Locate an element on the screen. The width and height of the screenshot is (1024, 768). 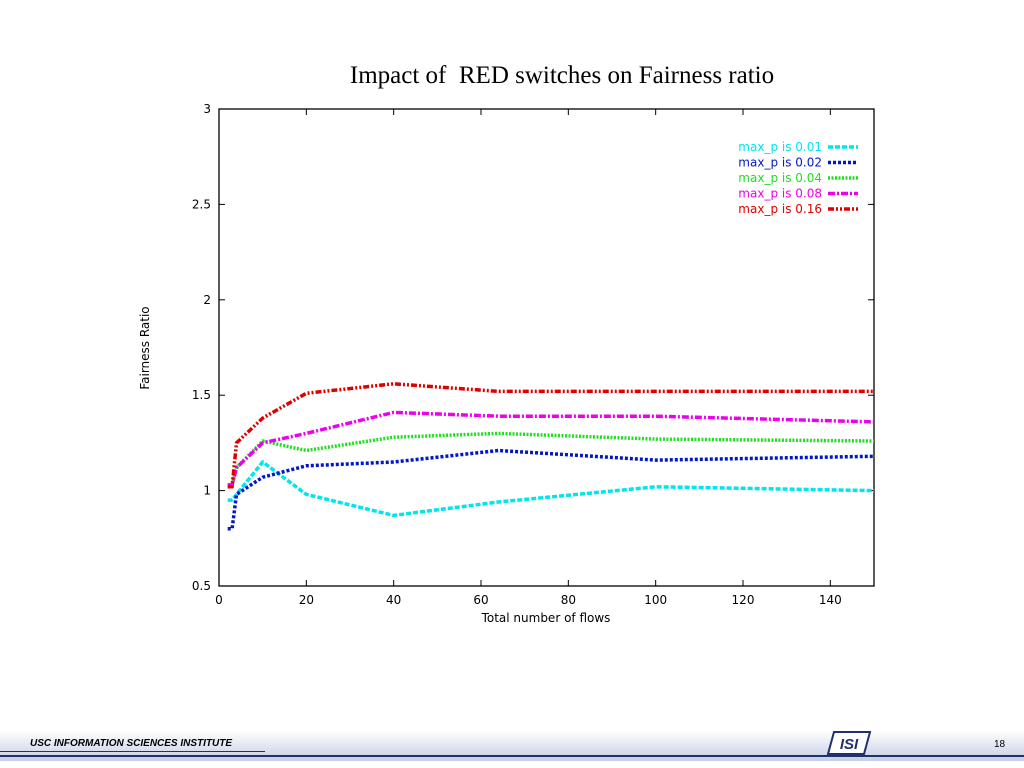
x-tick-label: 100 is located at coordinates (655, 600).